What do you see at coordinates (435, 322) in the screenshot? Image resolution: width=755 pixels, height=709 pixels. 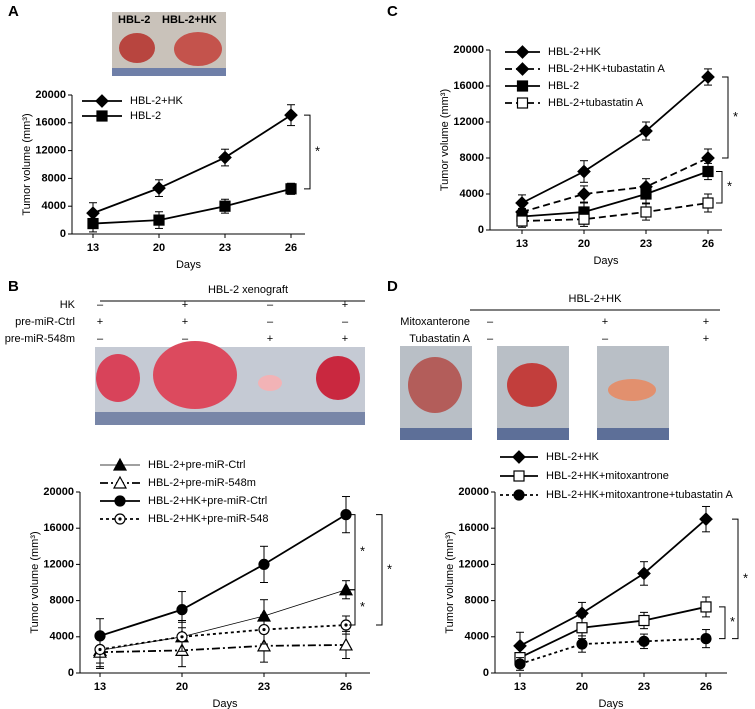 I see `row-label: Mitoxanterone` at bounding box center [435, 322].